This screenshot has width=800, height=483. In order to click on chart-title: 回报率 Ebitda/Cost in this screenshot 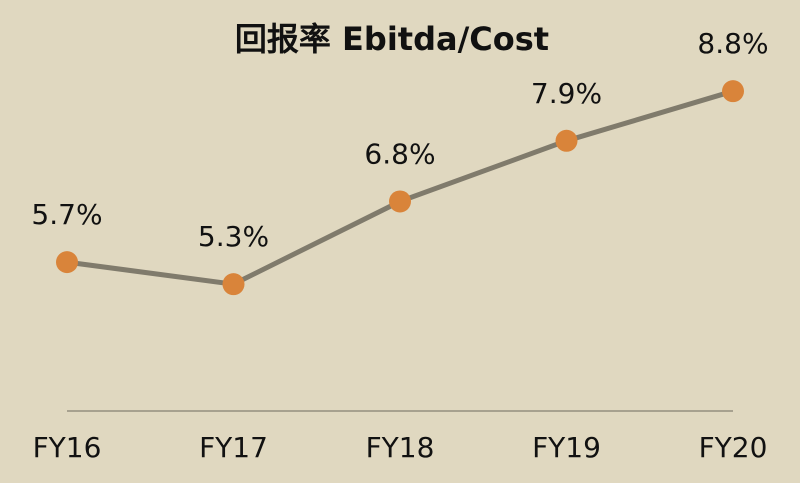, I will do `click(392, 39)`.